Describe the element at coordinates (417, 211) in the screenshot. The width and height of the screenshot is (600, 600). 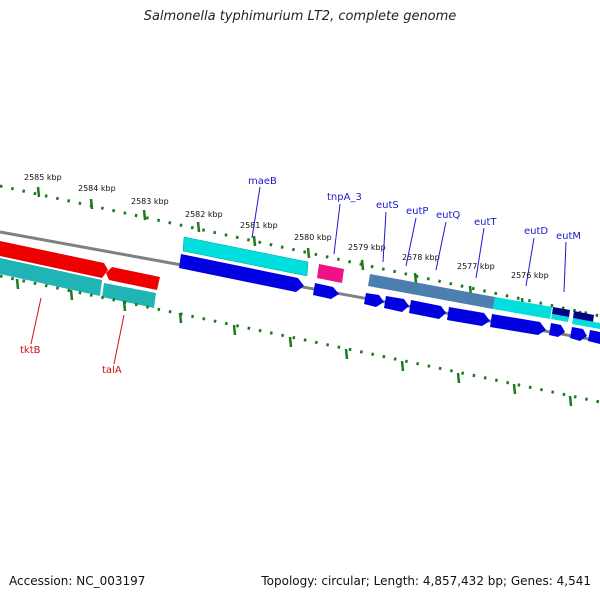
I see `gene-label-eutP: eutP` at that location.